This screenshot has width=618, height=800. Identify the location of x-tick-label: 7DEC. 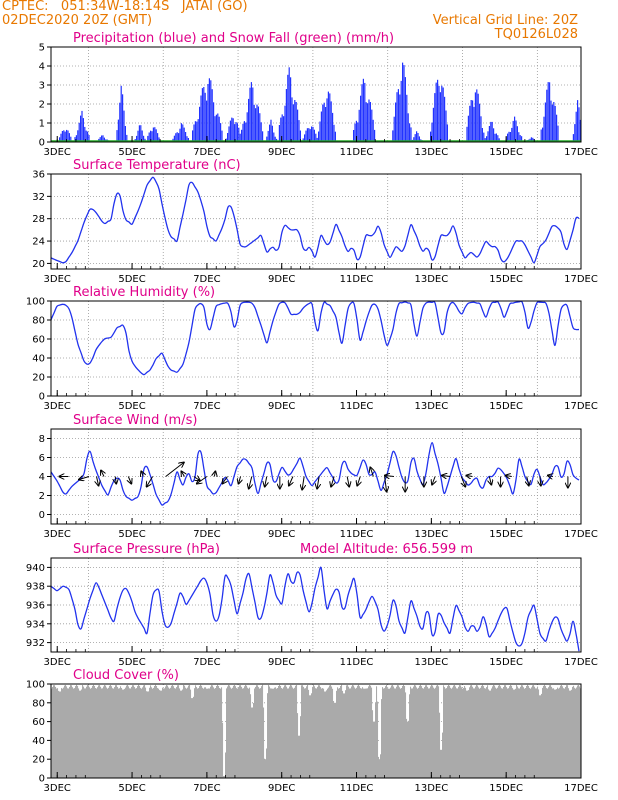
(206, 279).